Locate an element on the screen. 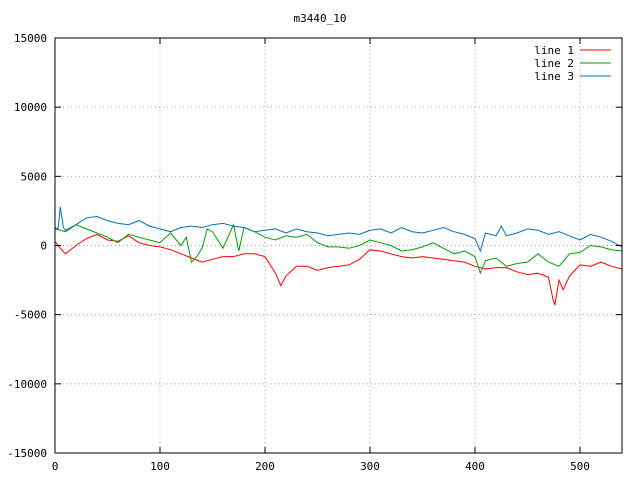 This screenshot has width=640, height=480. y-tick-label: -15000 is located at coordinates (27, 453).